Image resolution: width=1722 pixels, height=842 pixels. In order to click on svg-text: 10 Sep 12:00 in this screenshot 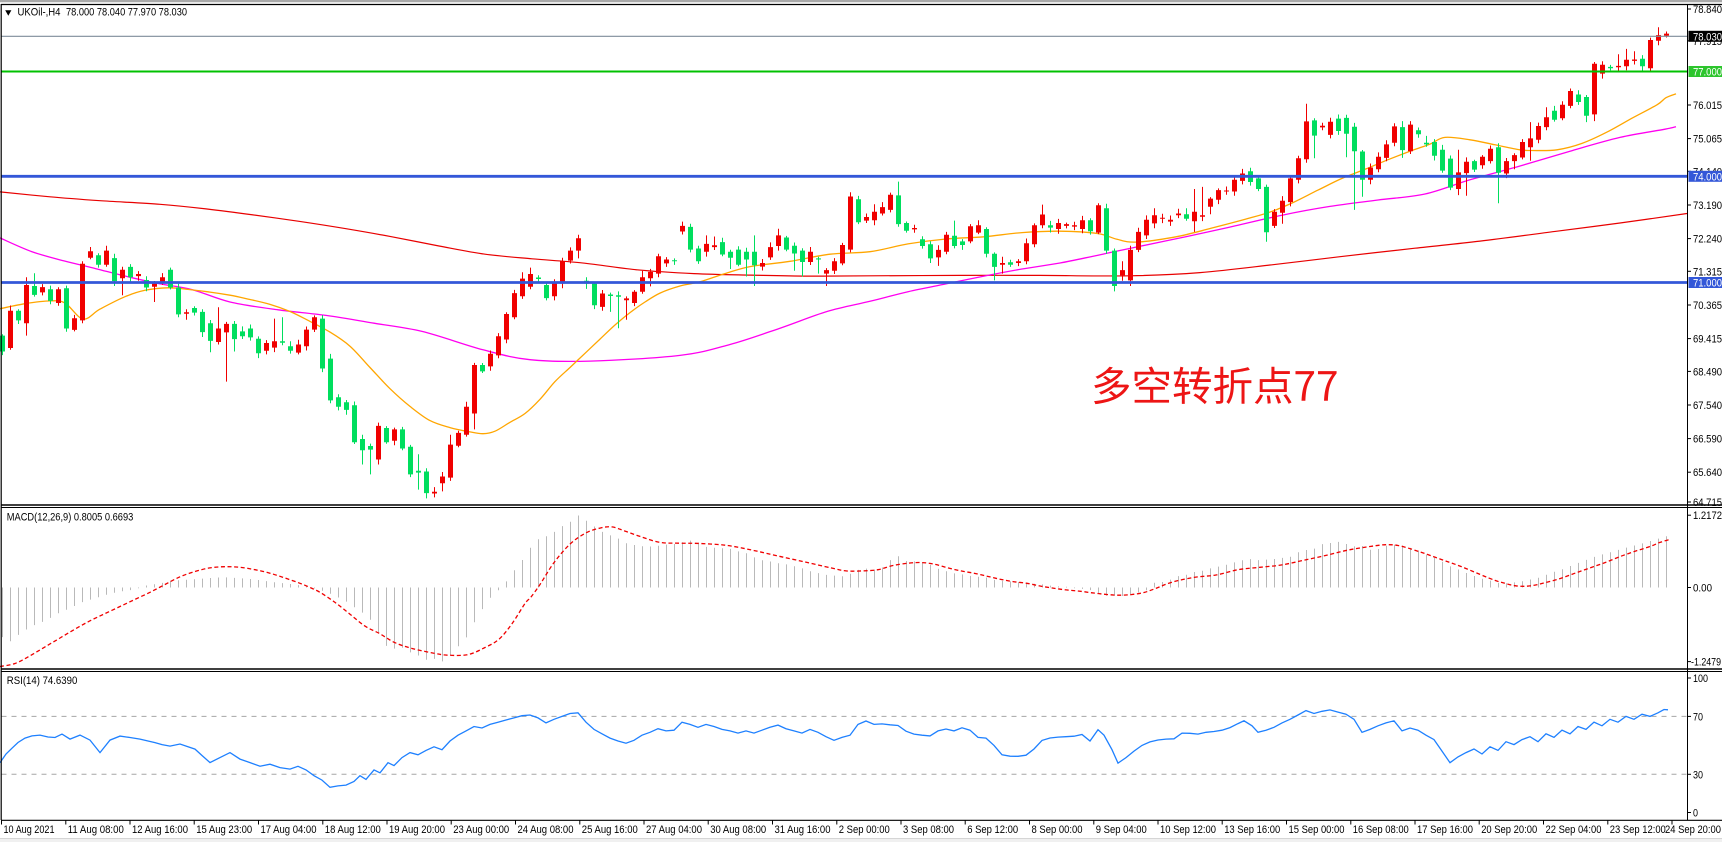, I will do `click(1188, 830)`.